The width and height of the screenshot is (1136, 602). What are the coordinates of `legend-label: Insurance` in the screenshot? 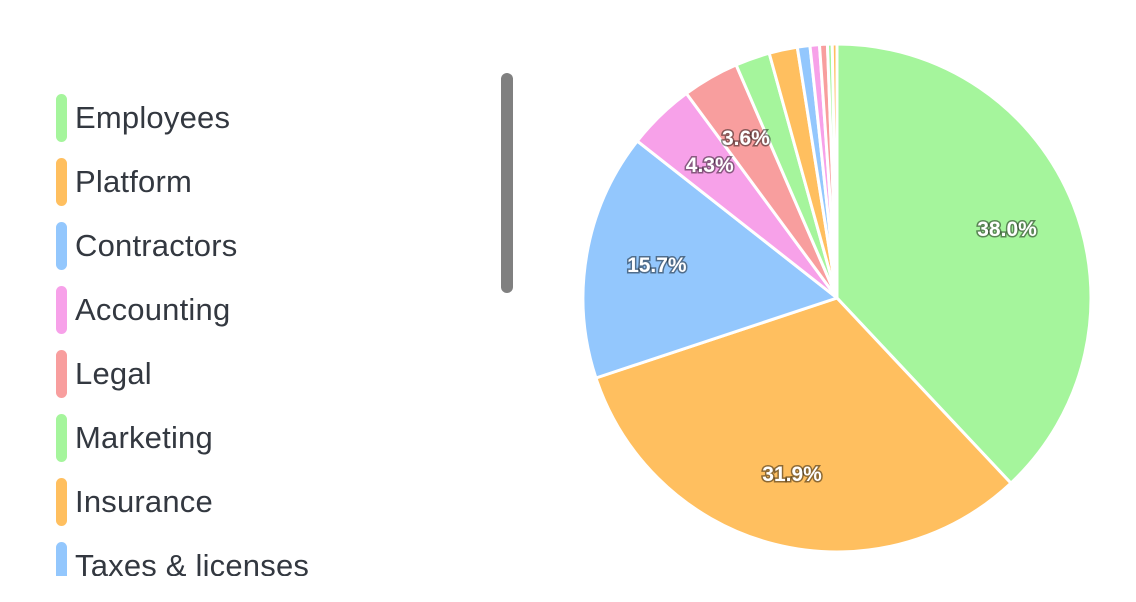 It's located at (144, 501).